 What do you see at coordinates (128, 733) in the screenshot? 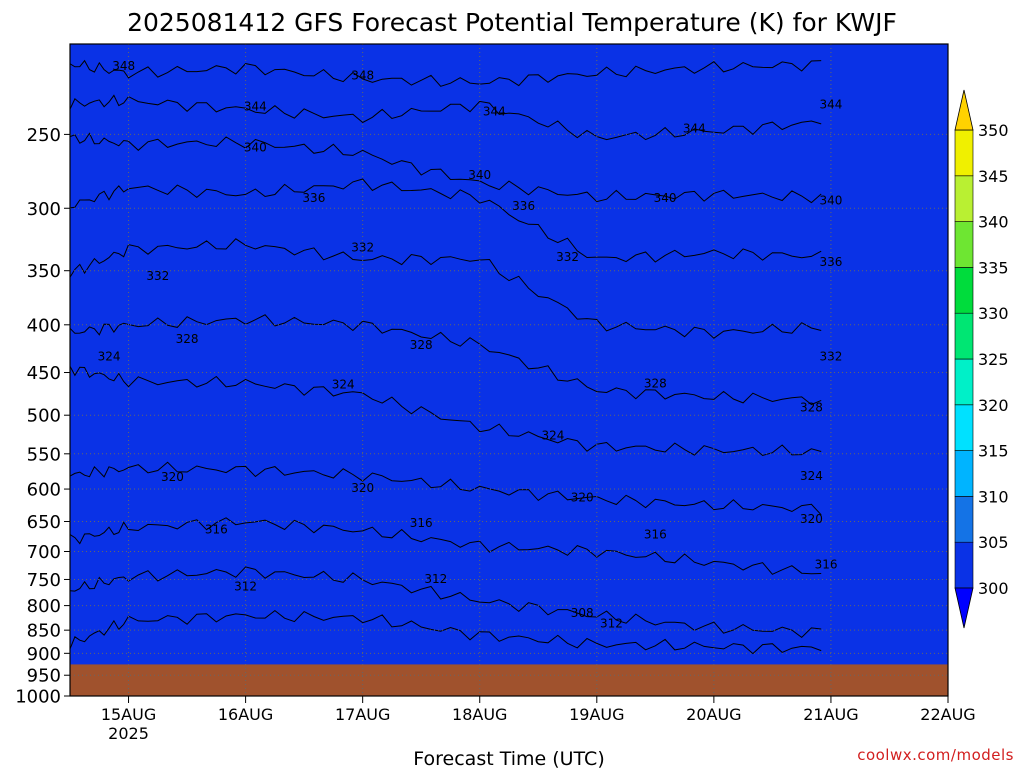
I see `x-tick-year: 2025` at bounding box center [128, 733].